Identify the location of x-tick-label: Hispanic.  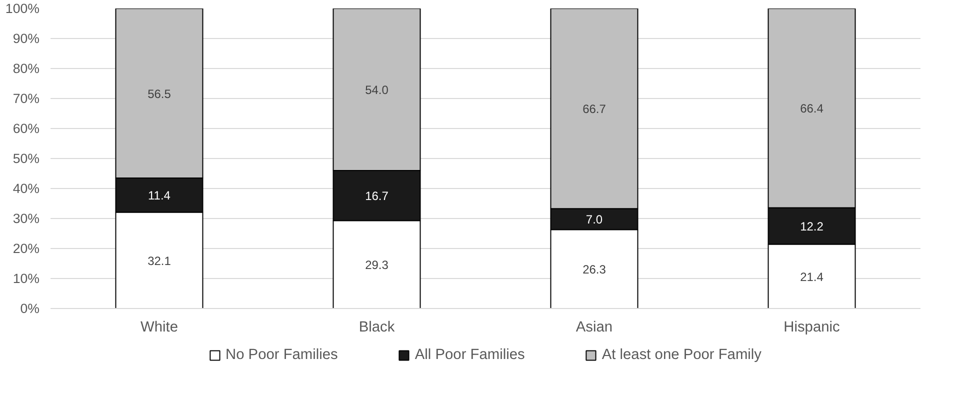
(812, 328).